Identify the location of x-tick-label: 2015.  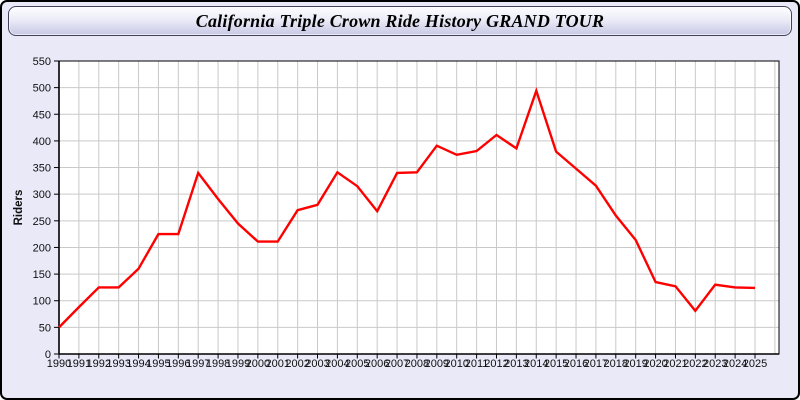
(556, 364).